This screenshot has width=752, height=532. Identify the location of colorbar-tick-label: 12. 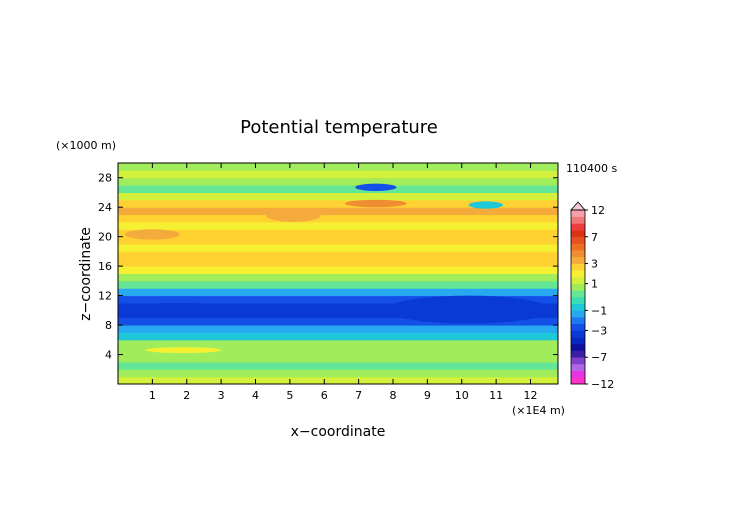
(598, 210).